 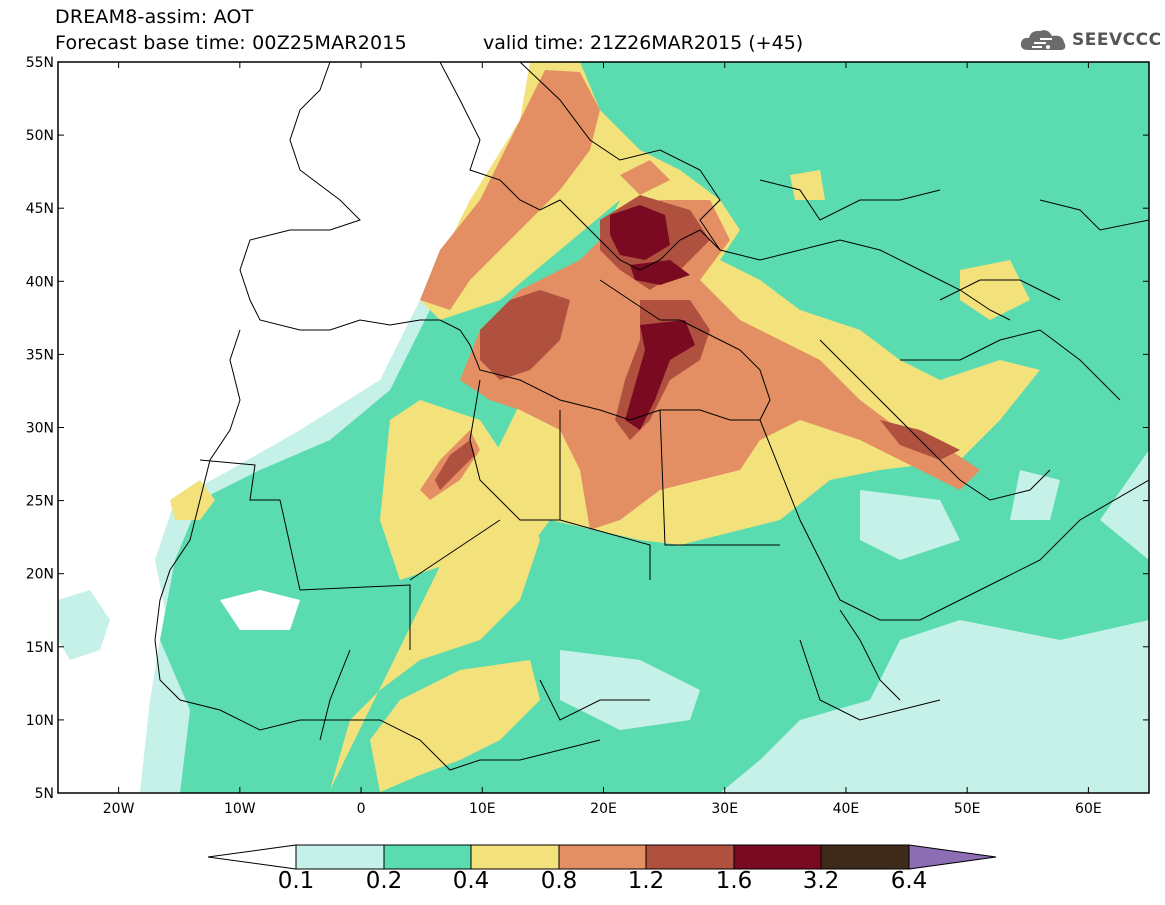 I want to click on lon-tick-label: 10E, so click(x=482, y=809).